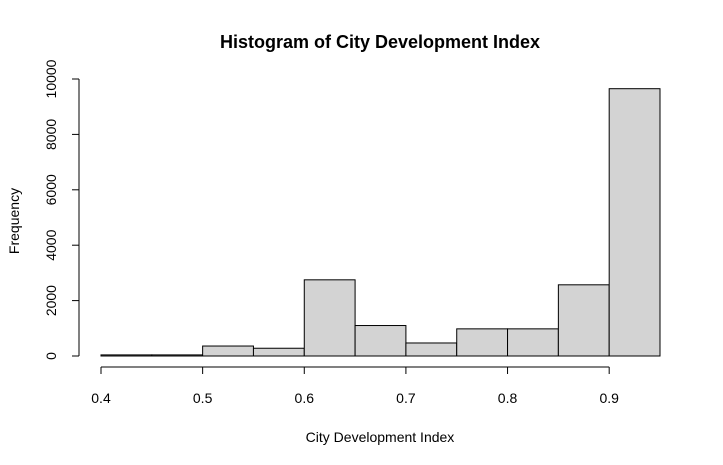 This screenshot has height=465, width=723. What do you see at coordinates (203, 398) in the screenshot?
I see `x-tick-label-1: 0.5` at bounding box center [203, 398].